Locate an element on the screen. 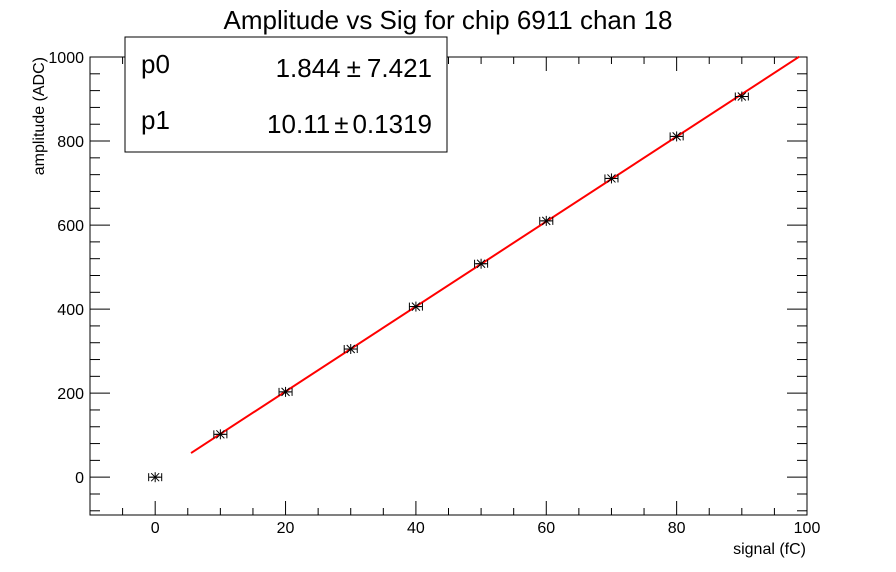 The width and height of the screenshot is (896, 572). y-tick-label: 800 is located at coordinates (70, 142).